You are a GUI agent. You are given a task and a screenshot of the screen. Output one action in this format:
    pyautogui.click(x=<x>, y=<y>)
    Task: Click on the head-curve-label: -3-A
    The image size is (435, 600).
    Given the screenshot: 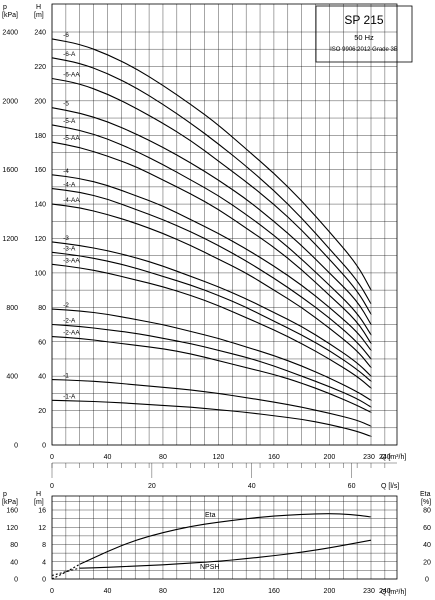 What is the action you would take?
    pyautogui.click(x=69, y=248)
    